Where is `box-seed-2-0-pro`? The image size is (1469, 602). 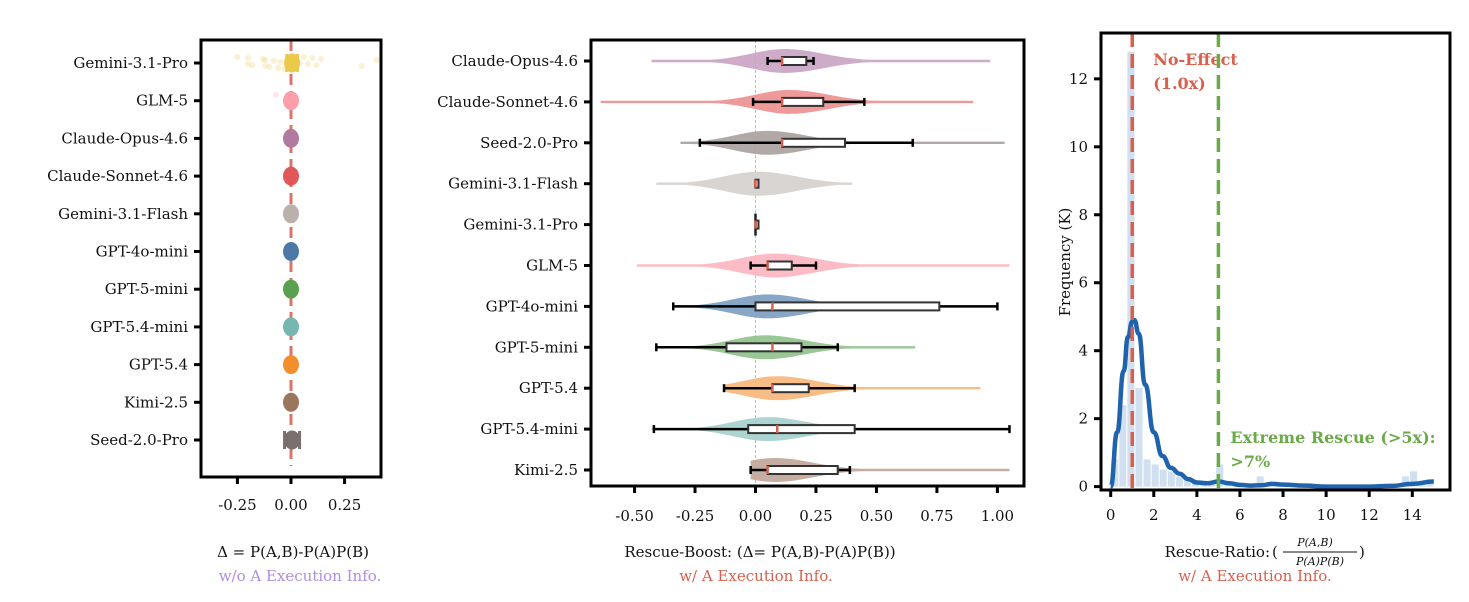
box-seed-2-0-pro is located at coordinates (813, 142).